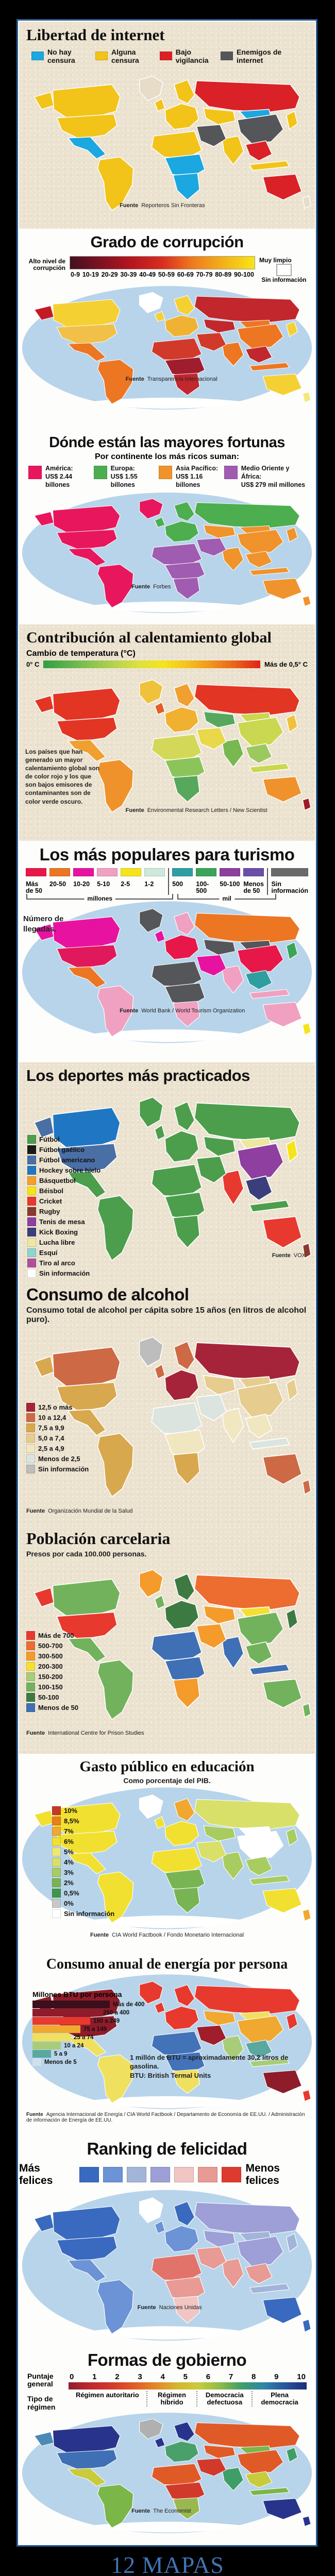  What do you see at coordinates (107, 2395) in the screenshot?
I see `regime-category: Régimen autoritario` at bounding box center [107, 2395].